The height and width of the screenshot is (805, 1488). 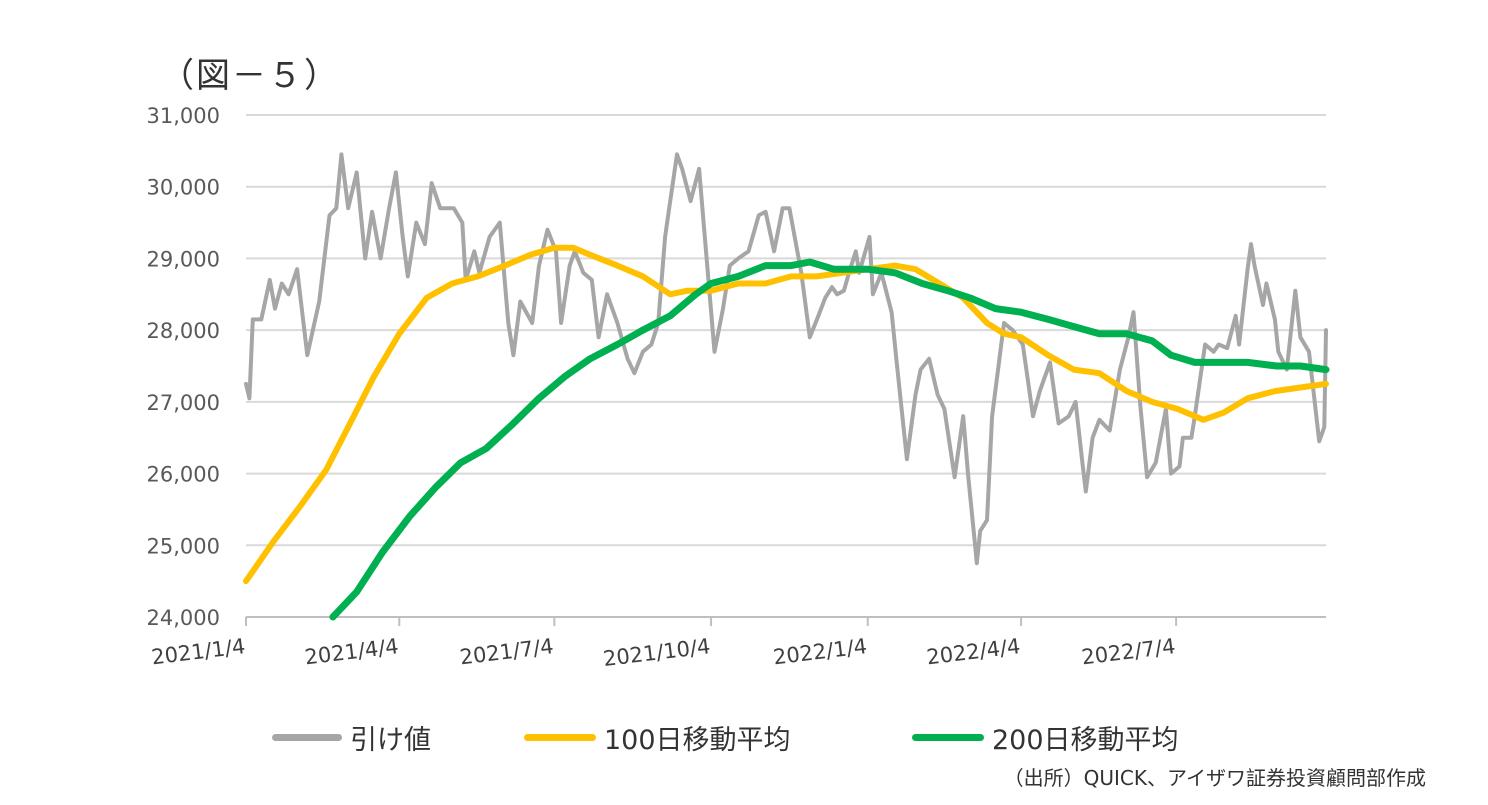 I want to click on legend-item-close: 引け値, so click(x=351, y=737).